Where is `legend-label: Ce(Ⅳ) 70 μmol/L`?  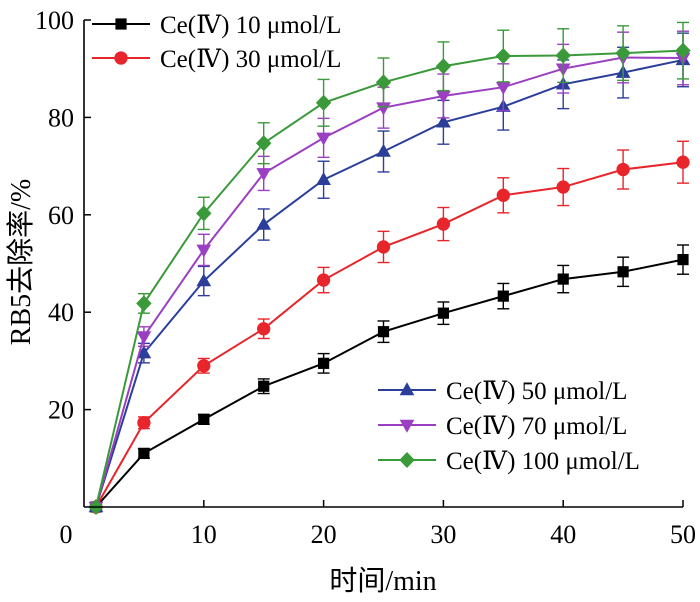 legend-label: Ce(Ⅳ) 70 μmol/L is located at coordinates (536, 426).